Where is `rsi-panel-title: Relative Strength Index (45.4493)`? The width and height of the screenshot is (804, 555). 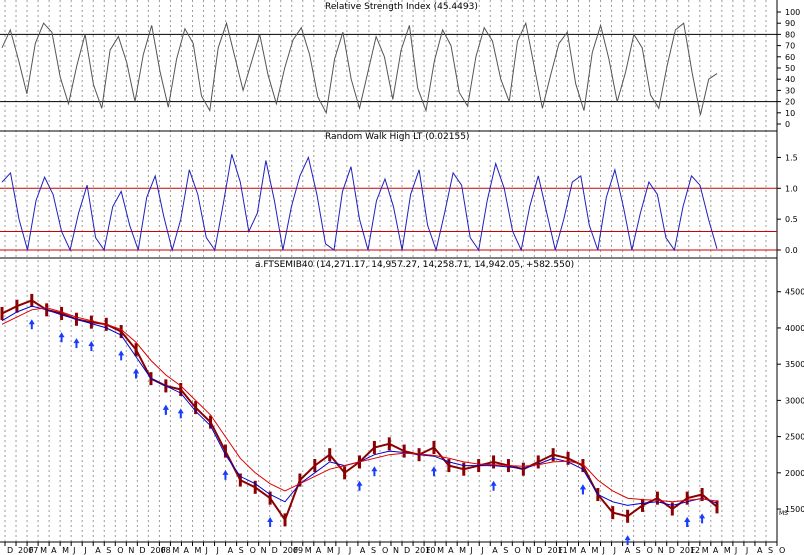
rsi-panel-title: Relative Strength Index (45.4493) is located at coordinates (401, 7).